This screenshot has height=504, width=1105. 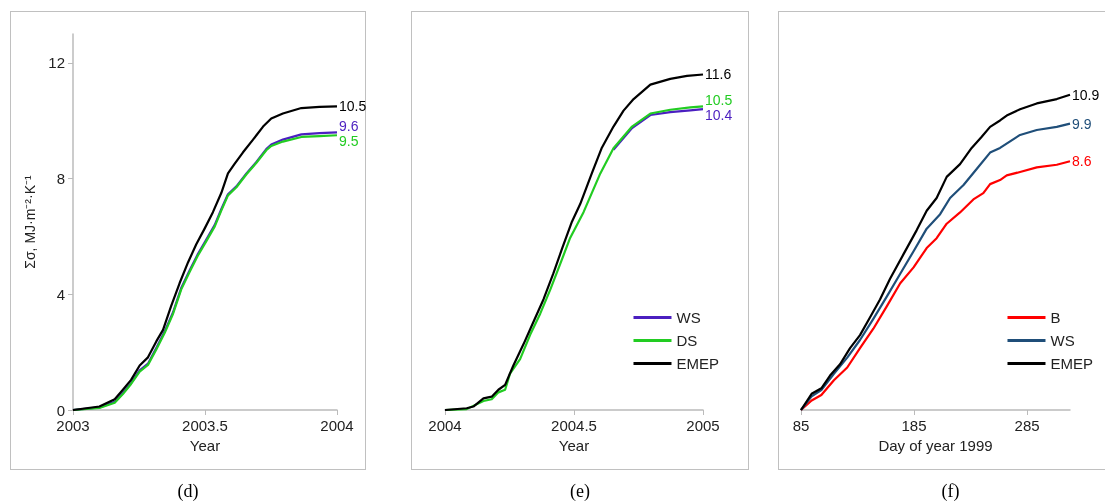 What do you see at coordinates (1086, 94) in the screenshot?
I see `data-label: 10.9` at bounding box center [1086, 94].